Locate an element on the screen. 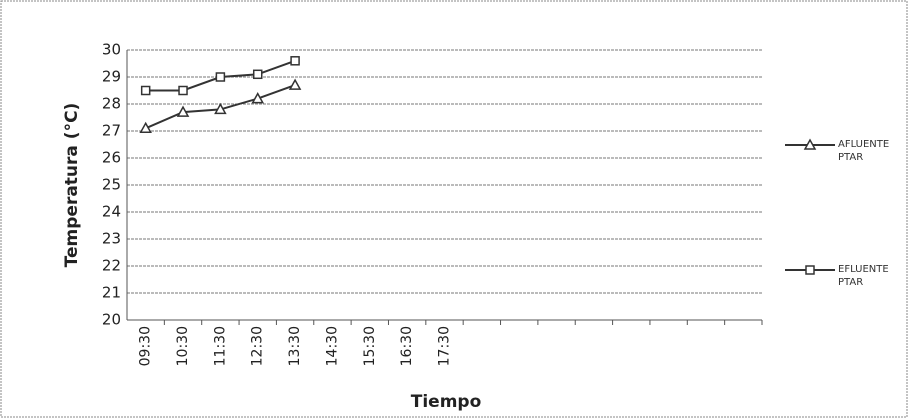 This screenshot has height=419, width=909. y-tick-label: 20 is located at coordinates (111, 320).